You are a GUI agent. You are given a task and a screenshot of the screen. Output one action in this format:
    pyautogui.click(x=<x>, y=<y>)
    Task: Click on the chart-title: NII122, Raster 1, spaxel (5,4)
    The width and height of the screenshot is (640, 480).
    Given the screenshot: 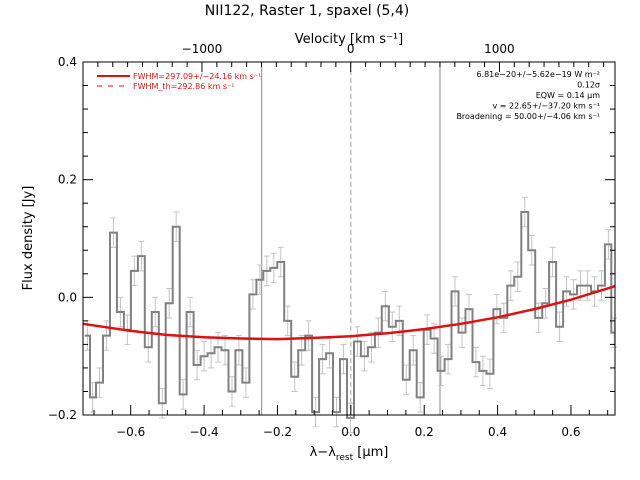 What is the action you would take?
    pyautogui.click(x=307, y=11)
    